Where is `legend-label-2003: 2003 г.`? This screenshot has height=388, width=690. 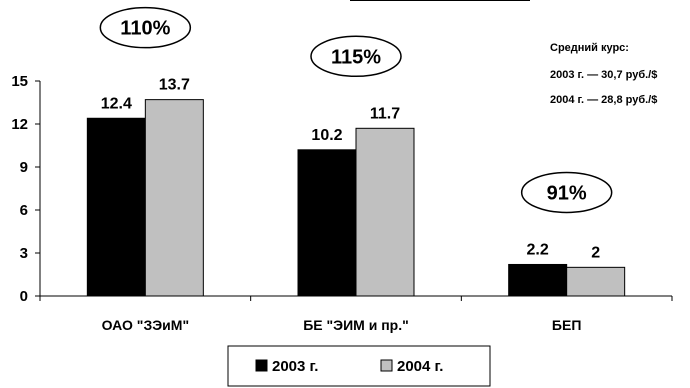 legend-label-2003: 2003 г. is located at coordinates (295, 366).